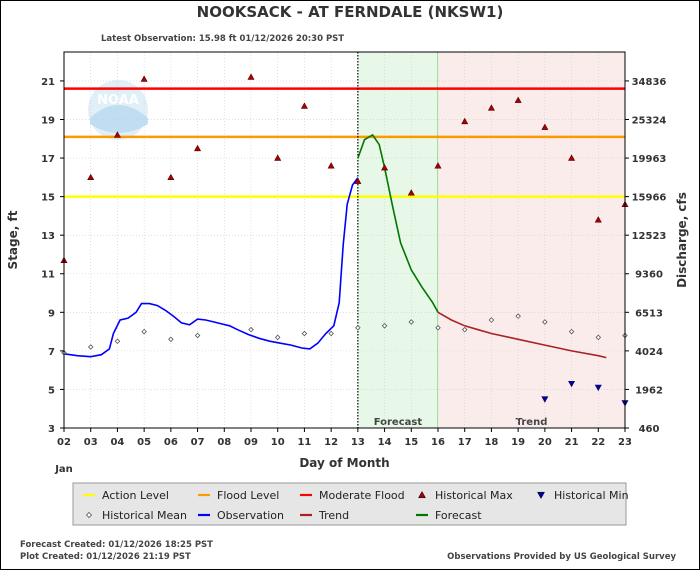 The image size is (700, 570). What do you see at coordinates (224, 442) in the screenshot?
I see `x-tick-label: 08` at bounding box center [224, 442].